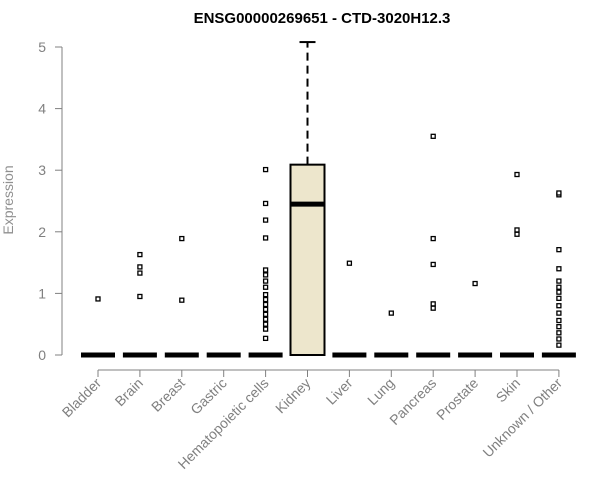 This screenshot has height=500, width=600. Describe the element at coordinates (42, 109) in the screenshot. I see `y-tick-label: 4` at that location.